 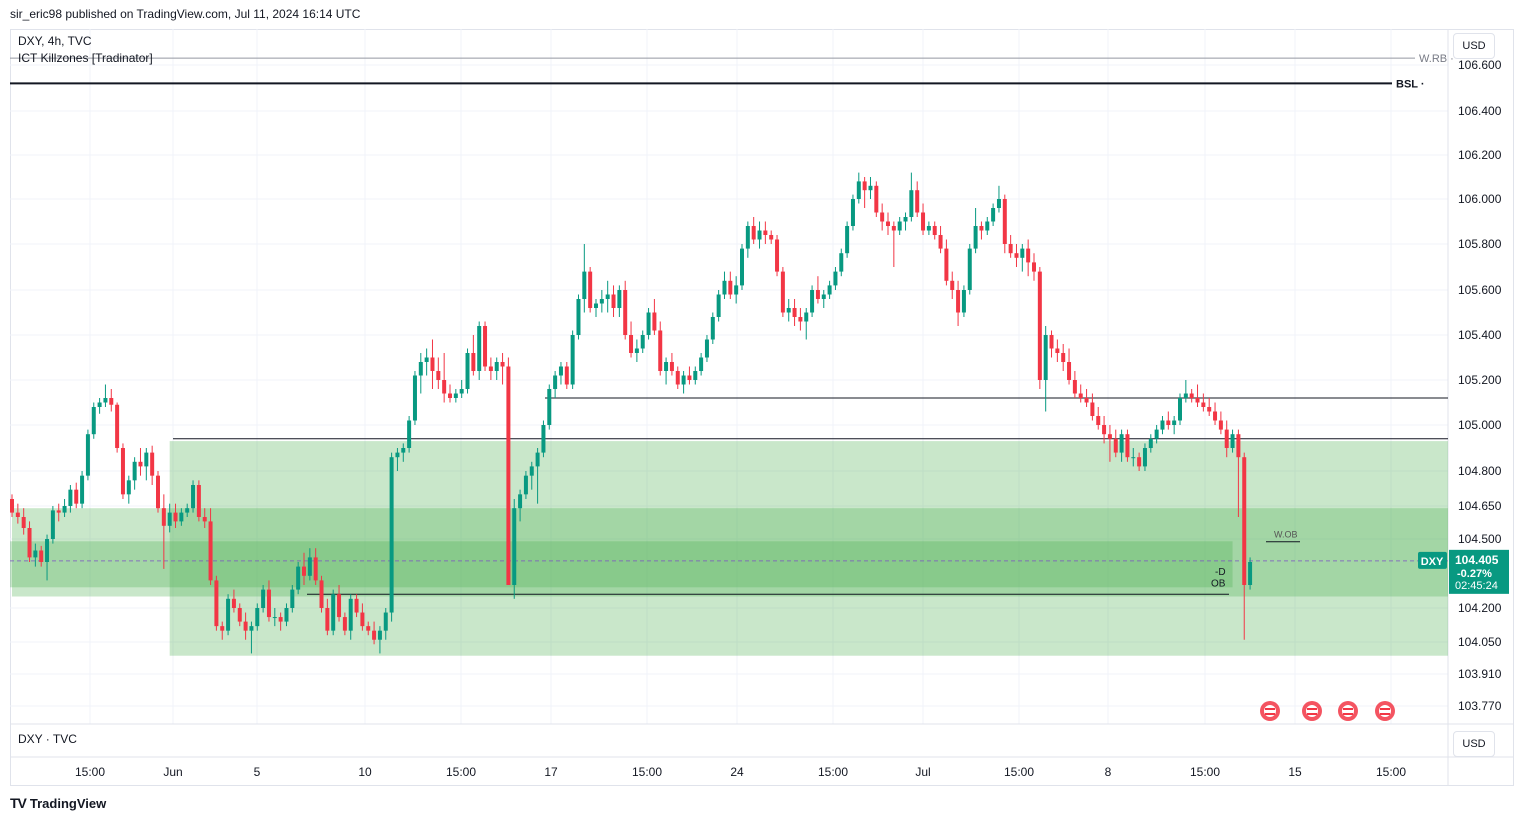 What do you see at coordinates (1480, 244) in the screenshot?
I see `price-tick-label: 105.800` at bounding box center [1480, 244].